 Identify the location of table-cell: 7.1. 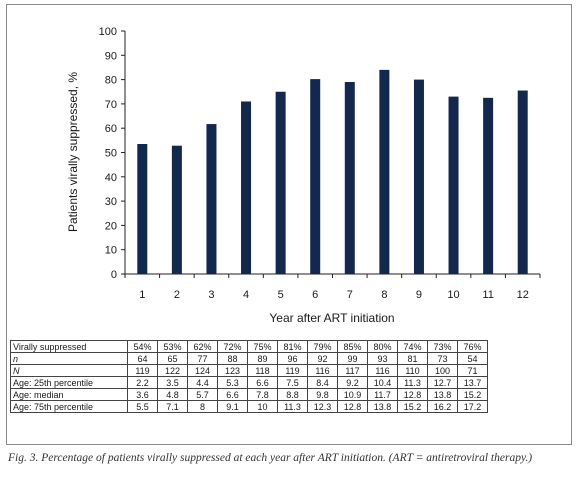
(172, 406).